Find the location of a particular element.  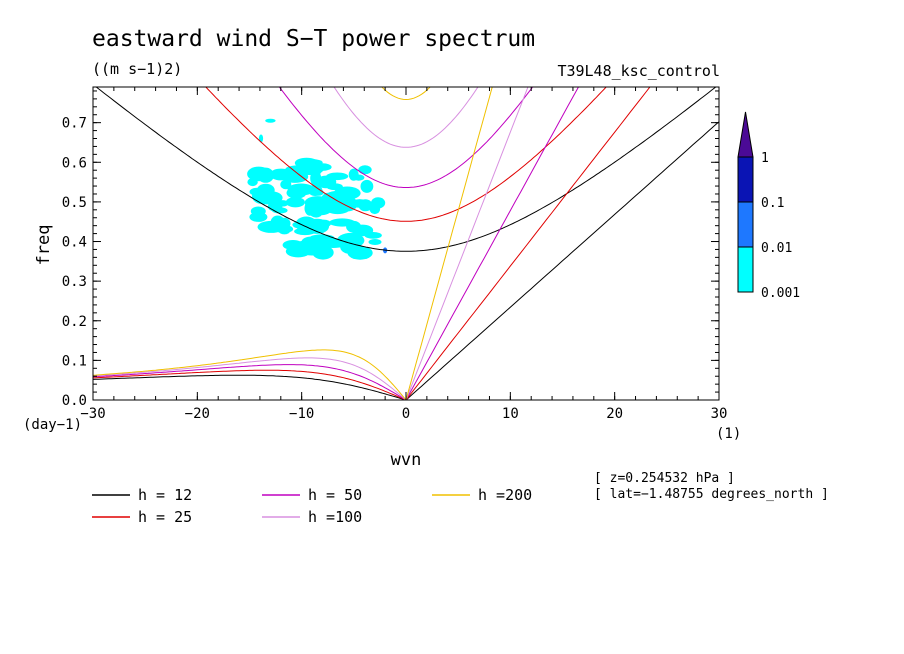

colorbar-label: 0.001 is located at coordinates (780, 293).